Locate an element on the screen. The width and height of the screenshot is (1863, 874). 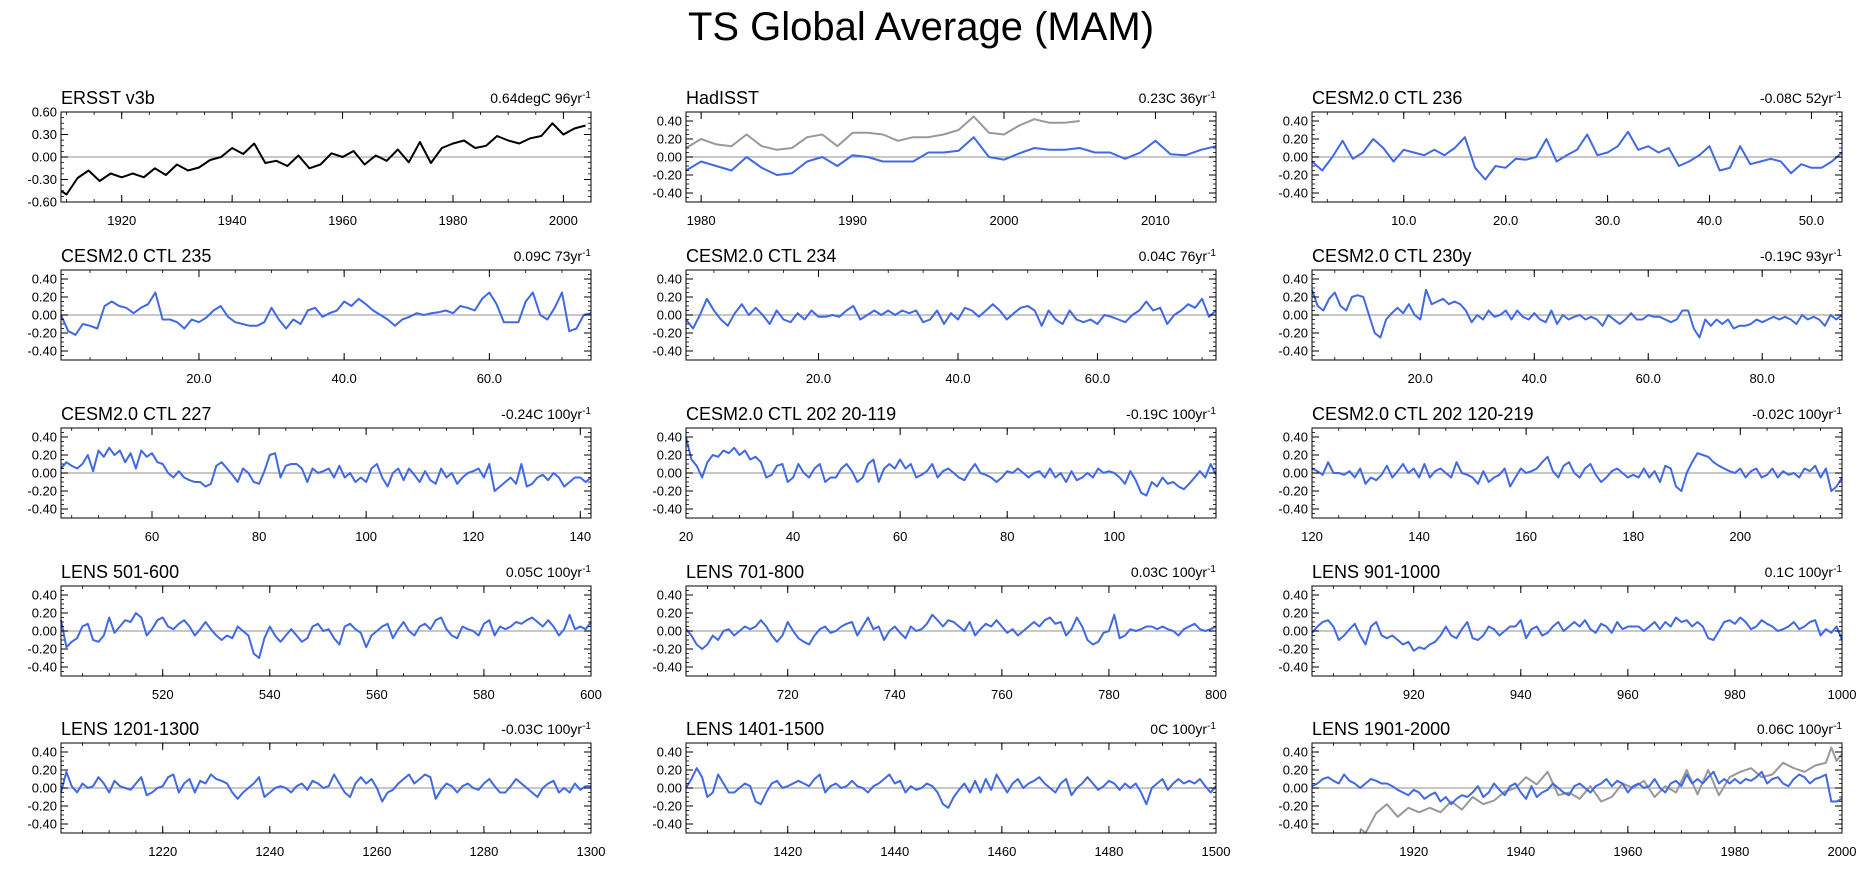
xtick-label: 940 is located at coordinates (1521, 694).